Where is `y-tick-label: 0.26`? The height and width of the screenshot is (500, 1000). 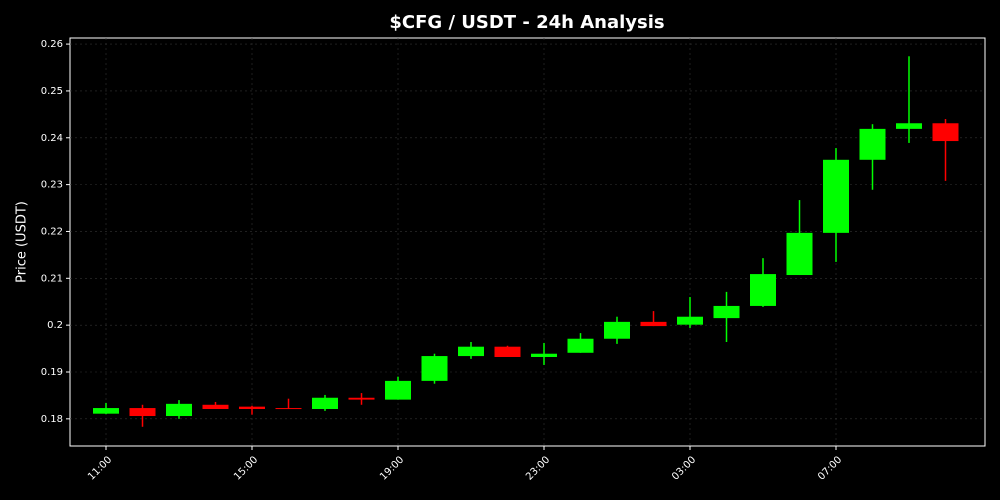 y-tick-label: 0.26 is located at coordinates (52, 44).